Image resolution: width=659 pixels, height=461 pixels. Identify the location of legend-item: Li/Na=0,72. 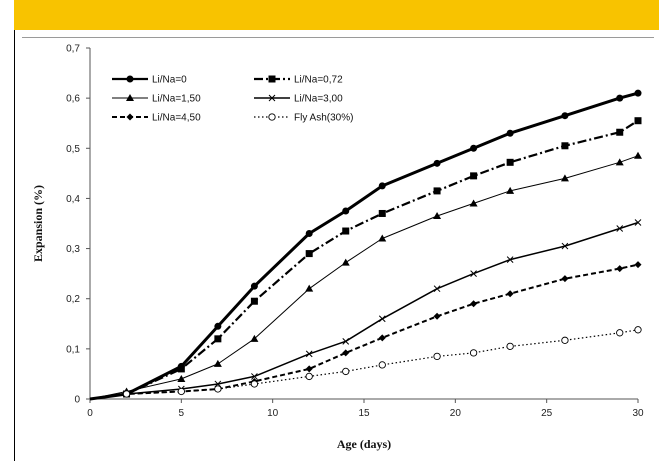
(298, 80).